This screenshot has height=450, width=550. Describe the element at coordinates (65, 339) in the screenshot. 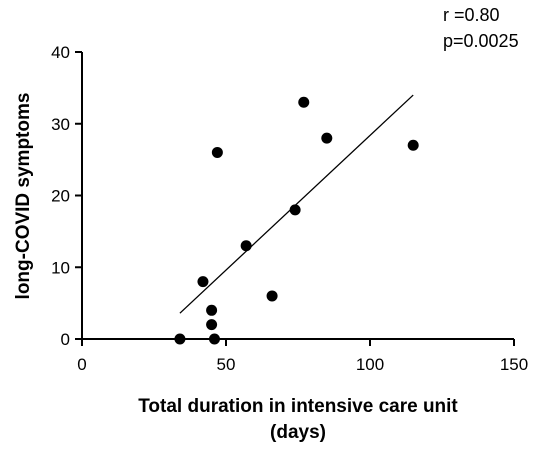

I see `y-tick-label: 0` at that location.